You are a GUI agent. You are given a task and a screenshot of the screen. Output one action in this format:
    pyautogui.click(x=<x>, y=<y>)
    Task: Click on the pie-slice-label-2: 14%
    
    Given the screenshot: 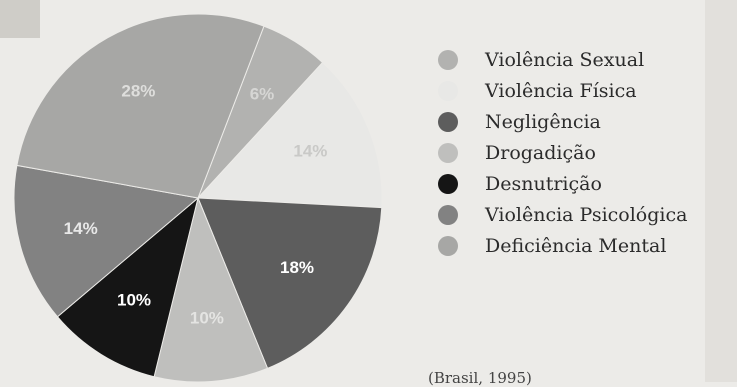 What is the action you would take?
    pyautogui.click(x=310, y=151)
    